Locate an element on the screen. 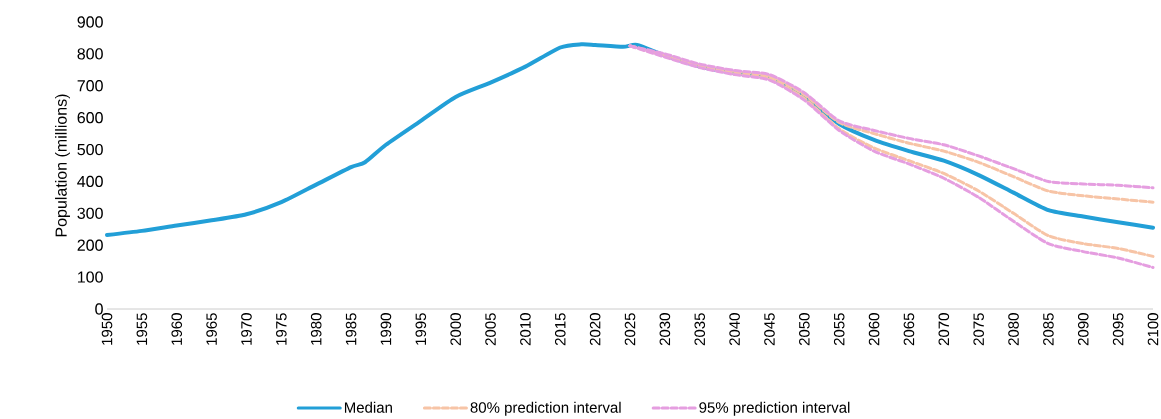 The image size is (1161, 419). legend-label: Median is located at coordinates (368, 407).